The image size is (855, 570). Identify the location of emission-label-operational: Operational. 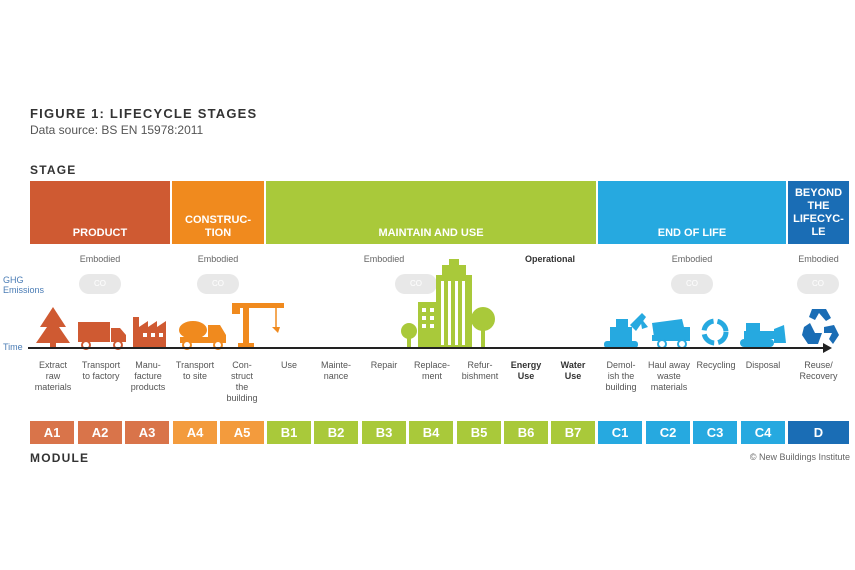
(549, 259).